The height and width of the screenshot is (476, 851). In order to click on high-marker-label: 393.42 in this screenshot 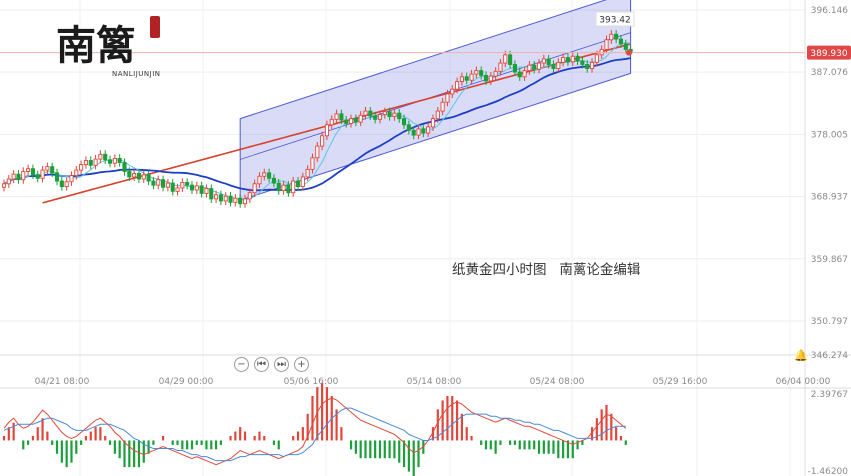, I will do `click(615, 21)`.